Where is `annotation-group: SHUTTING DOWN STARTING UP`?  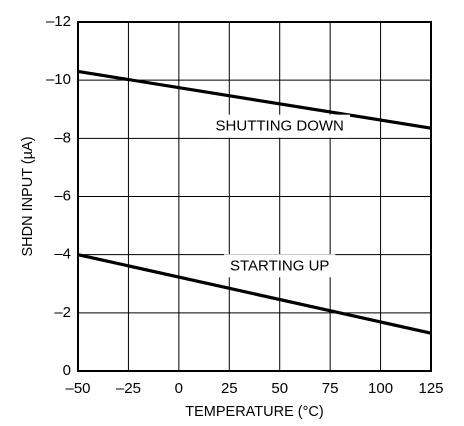
annotation-group: SHUTTING DOWN STARTING UP is located at coordinates (279, 196).